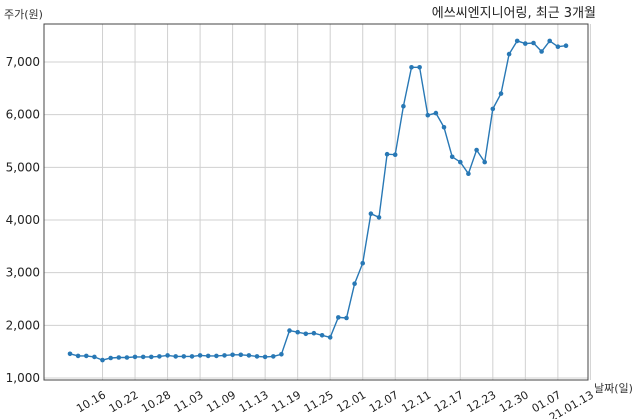 The height and width of the screenshot is (419, 640). I want to click on x-tick-label: 11.25, so click(319, 401).